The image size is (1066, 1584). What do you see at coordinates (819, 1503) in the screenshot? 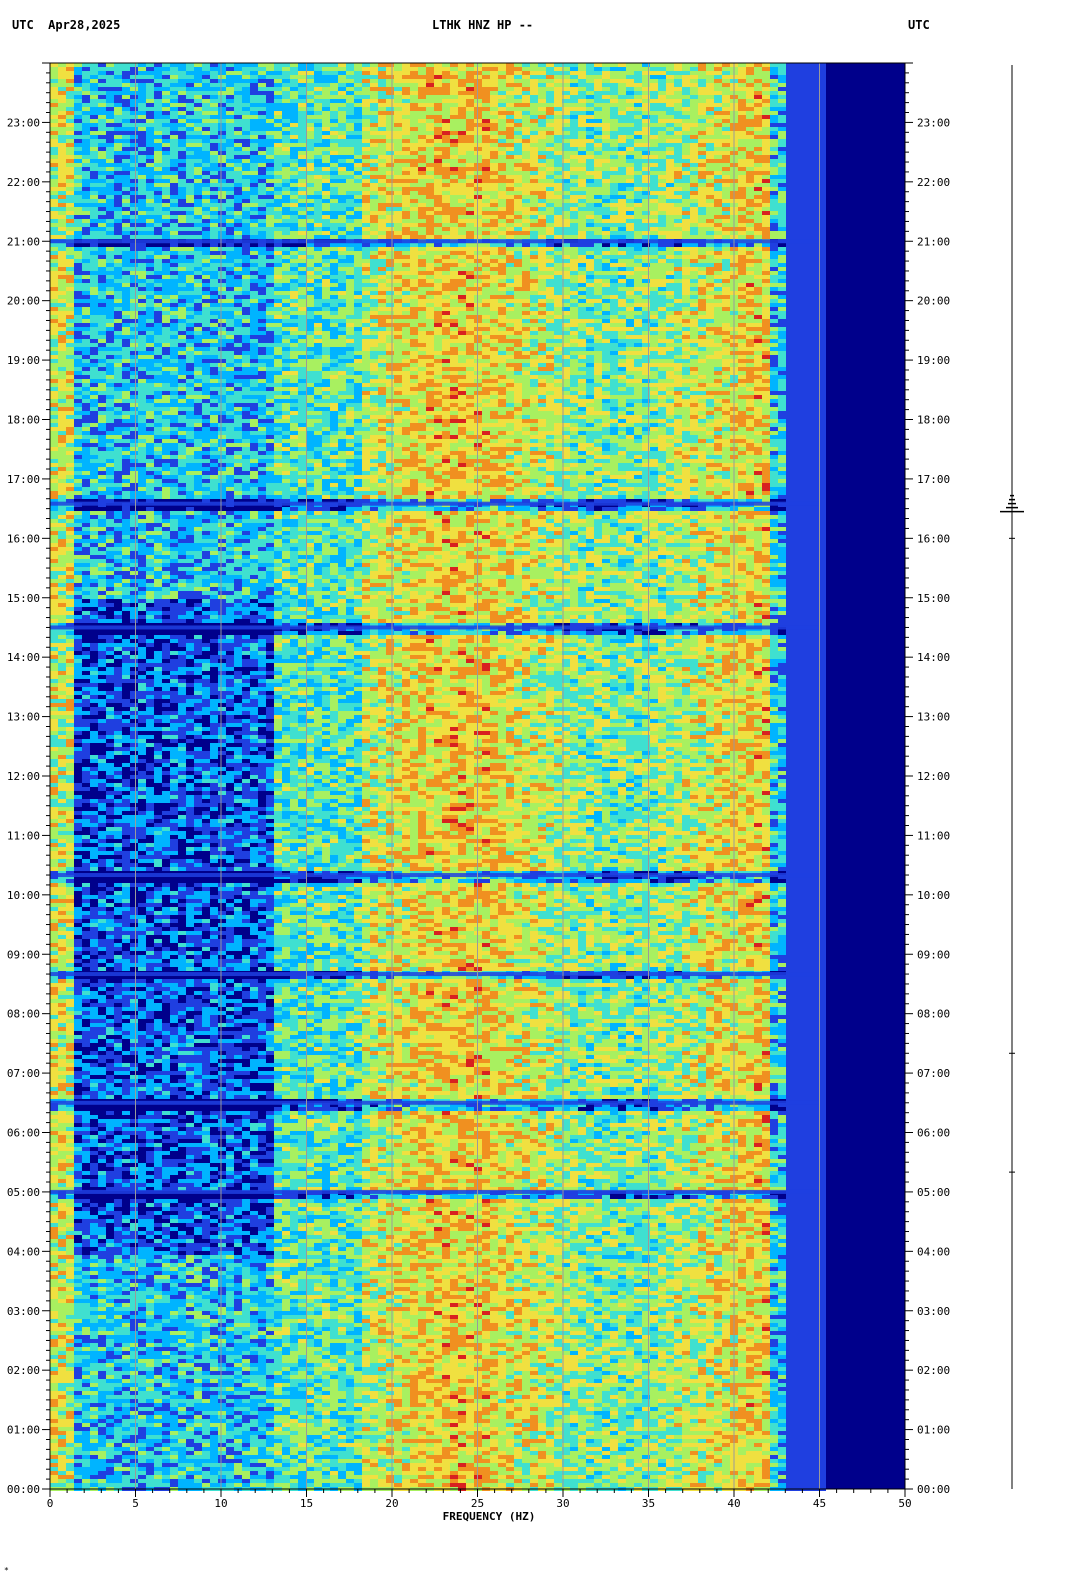
I see `freq-tick-label: 45` at bounding box center [819, 1503].